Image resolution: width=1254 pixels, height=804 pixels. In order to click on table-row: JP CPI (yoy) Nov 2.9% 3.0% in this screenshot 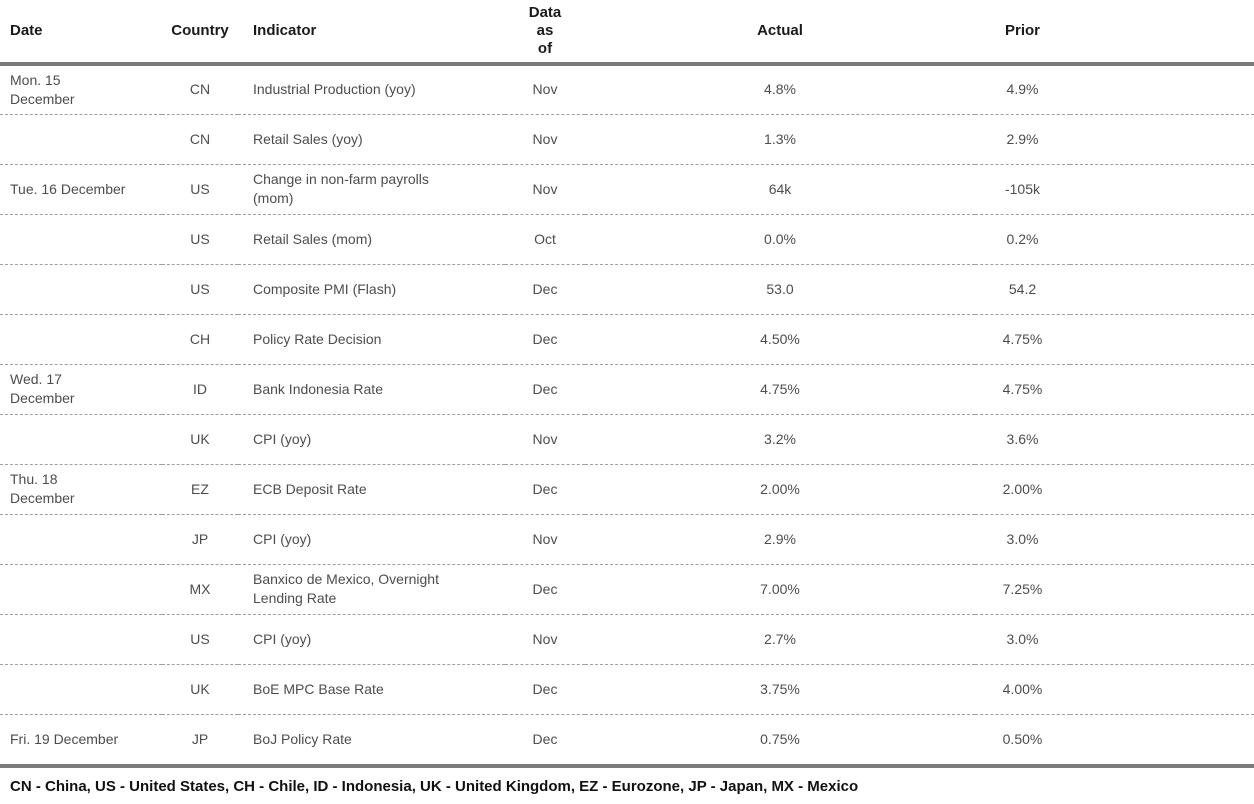, I will do `click(627, 538)`.